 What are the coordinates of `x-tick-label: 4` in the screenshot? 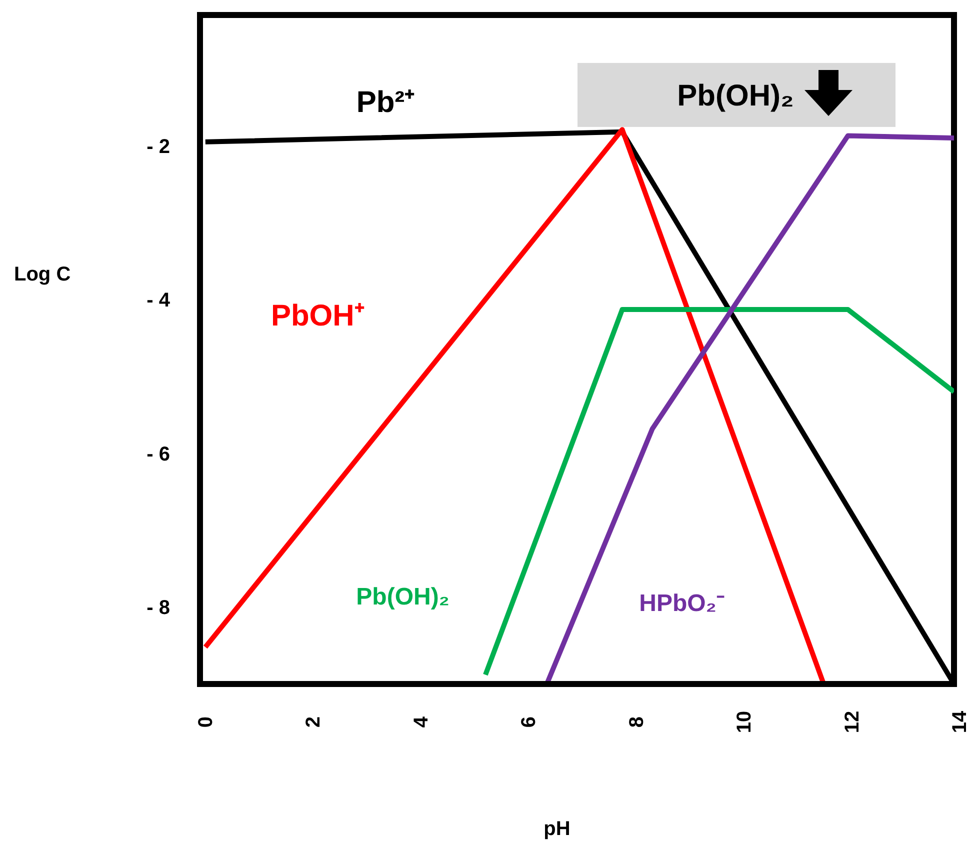 It's located at (421, 722).